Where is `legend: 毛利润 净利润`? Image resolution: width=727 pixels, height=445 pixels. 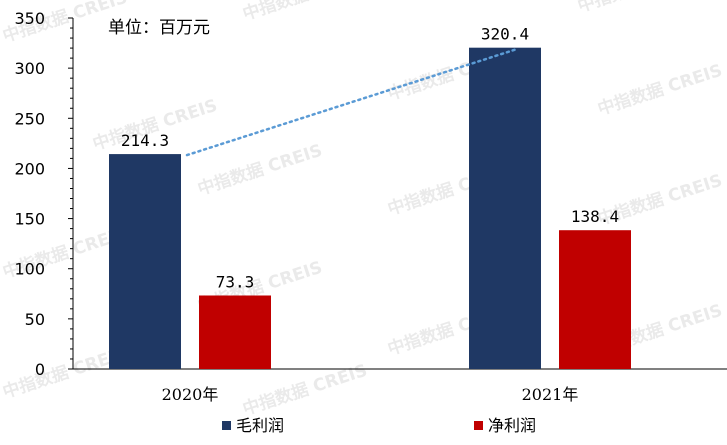 legend: 毛利润 净利润 is located at coordinates (379, 425).